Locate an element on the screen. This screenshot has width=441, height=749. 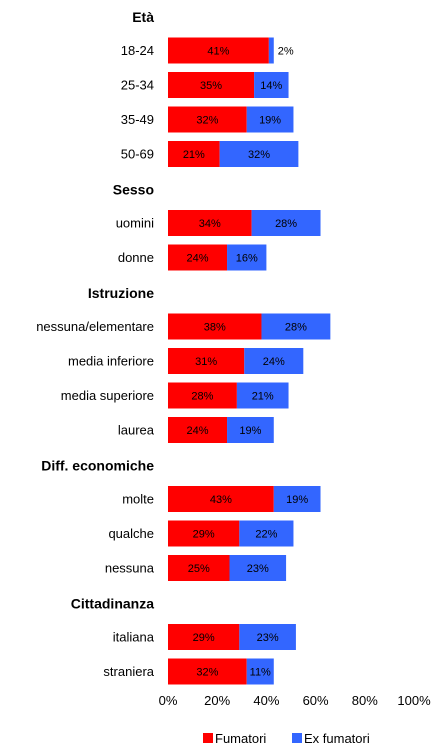
category-label: straniera is located at coordinates (128, 671).